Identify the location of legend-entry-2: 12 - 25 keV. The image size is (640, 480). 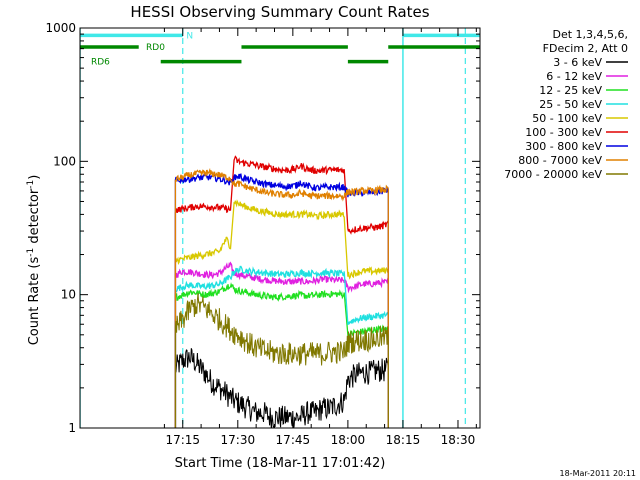
(570, 90).